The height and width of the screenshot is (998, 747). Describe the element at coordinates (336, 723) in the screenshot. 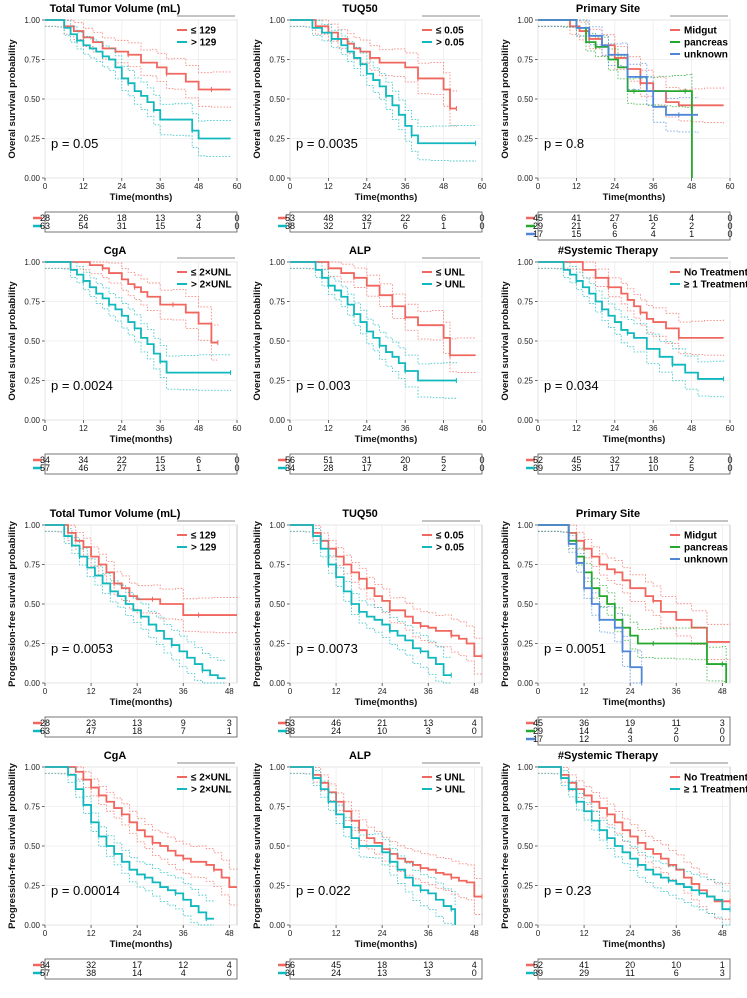

I see `risk-count: 46` at that location.